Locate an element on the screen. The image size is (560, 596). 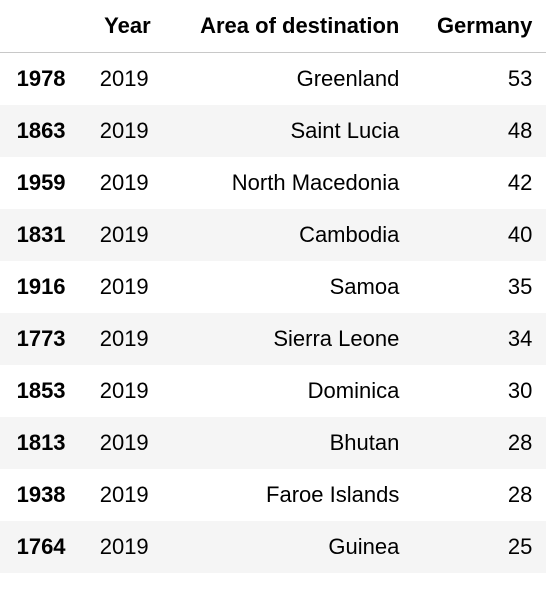
header-index is located at coordinates (34, 26).